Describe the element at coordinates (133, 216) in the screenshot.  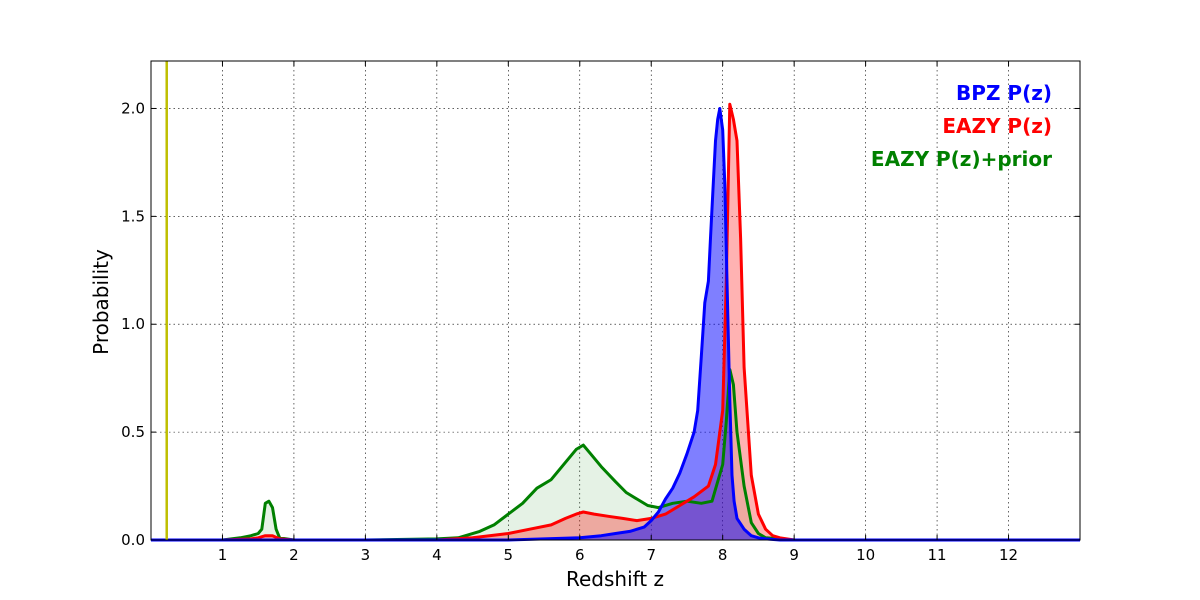
I see `y-tick-label: 1.5` at that location.